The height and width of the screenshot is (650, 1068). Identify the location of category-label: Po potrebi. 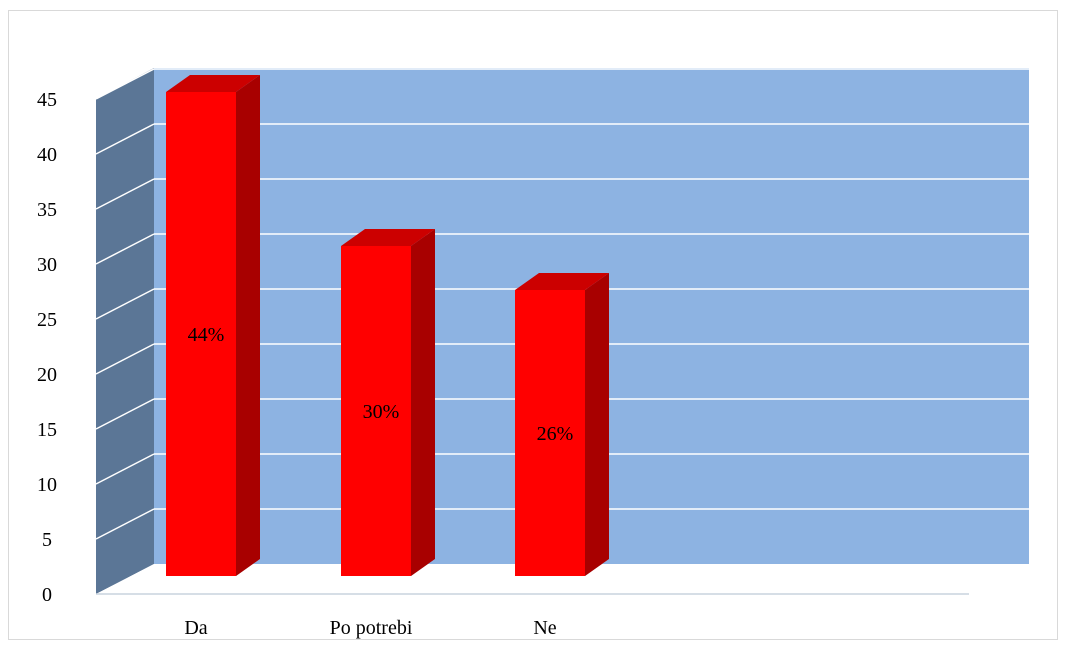
(371, 628).